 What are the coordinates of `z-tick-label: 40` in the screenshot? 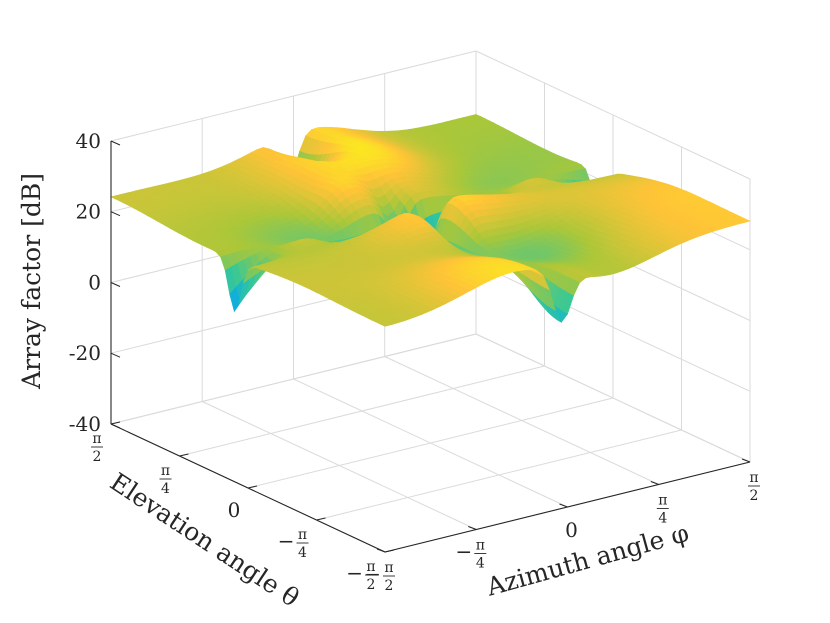 It's located at (88, 141).